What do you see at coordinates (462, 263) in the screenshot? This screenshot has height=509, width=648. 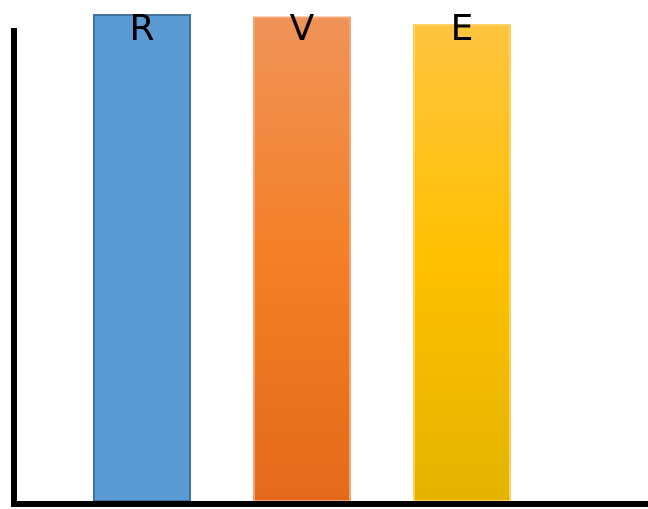 I see `bar-e` at bounding box center [462, 263].